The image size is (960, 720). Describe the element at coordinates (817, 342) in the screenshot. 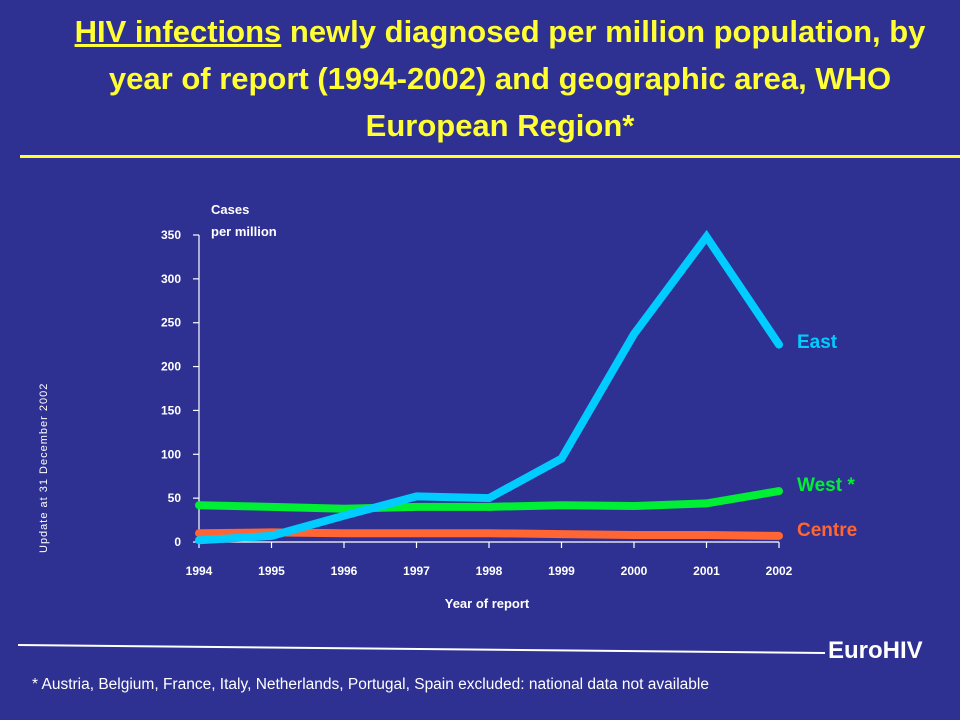

I see `series-label-east: East` at that location.